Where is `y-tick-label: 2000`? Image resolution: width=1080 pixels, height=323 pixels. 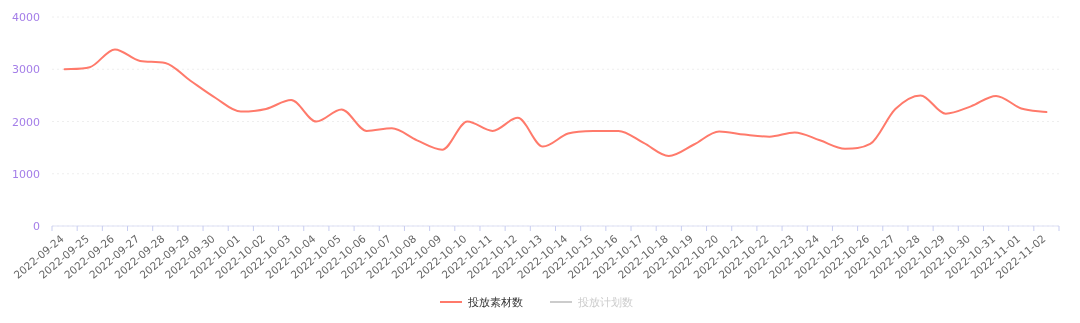 y-tick-label: 2000 is located at coordinates (26, 122).